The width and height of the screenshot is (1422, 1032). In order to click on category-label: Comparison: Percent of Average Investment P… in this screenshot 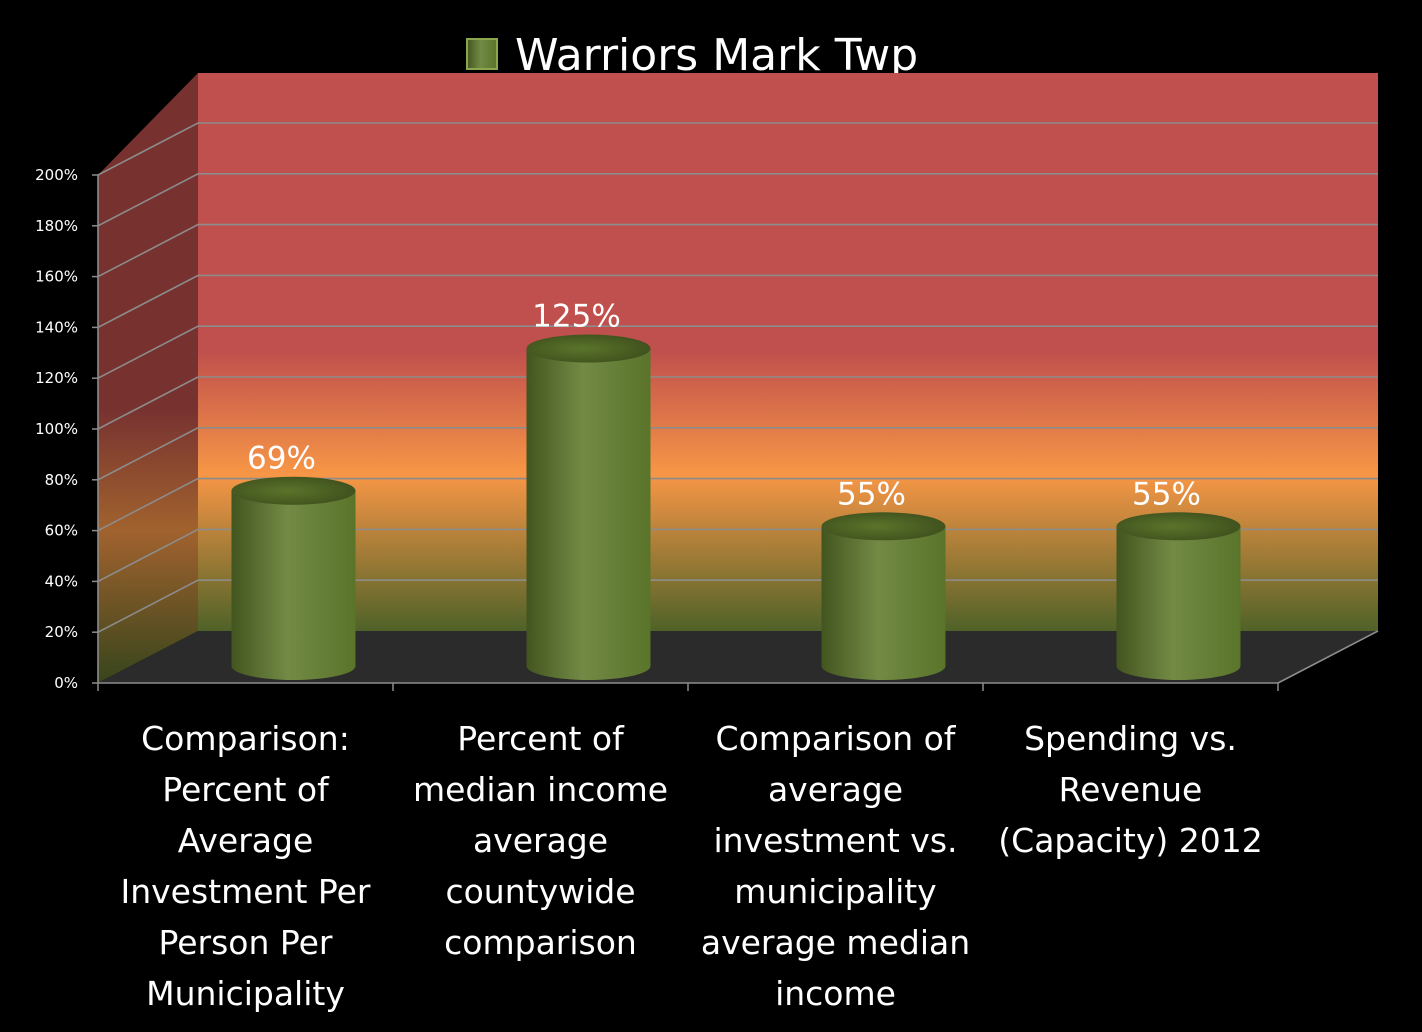, I will do `click(246, 866)`.